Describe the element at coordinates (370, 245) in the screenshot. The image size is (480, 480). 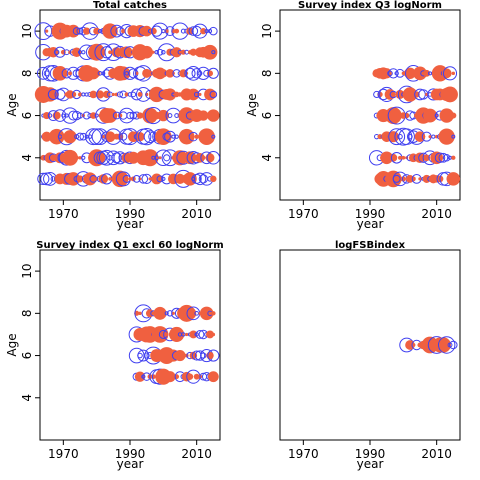
I see `panel-title: logFSBindex` at that location.